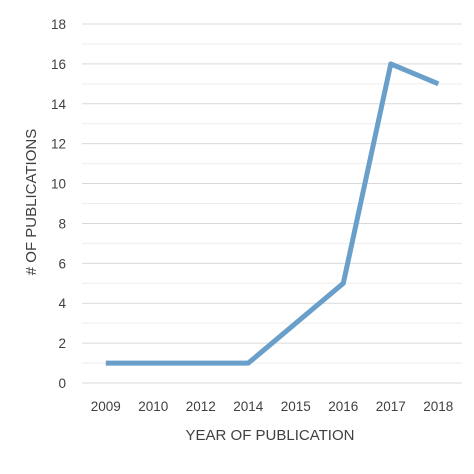 The width and height of the screenshot is (474, 474). I want to click on x-tick-label: 2010, so click(153, 406).